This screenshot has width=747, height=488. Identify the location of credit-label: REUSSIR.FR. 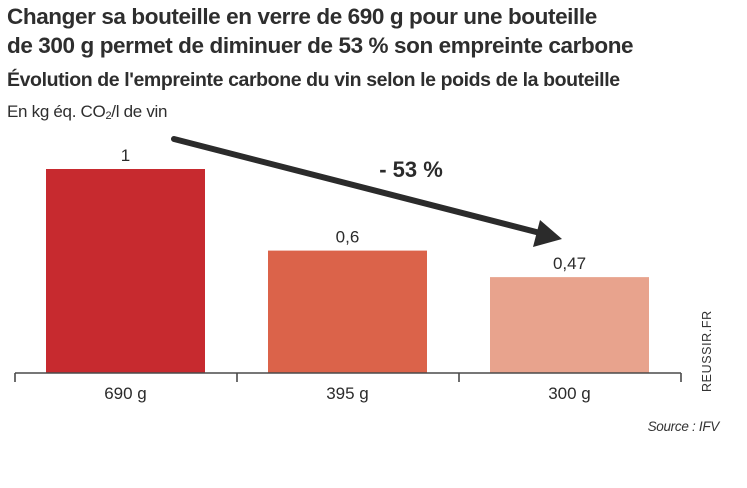
(707, 351).